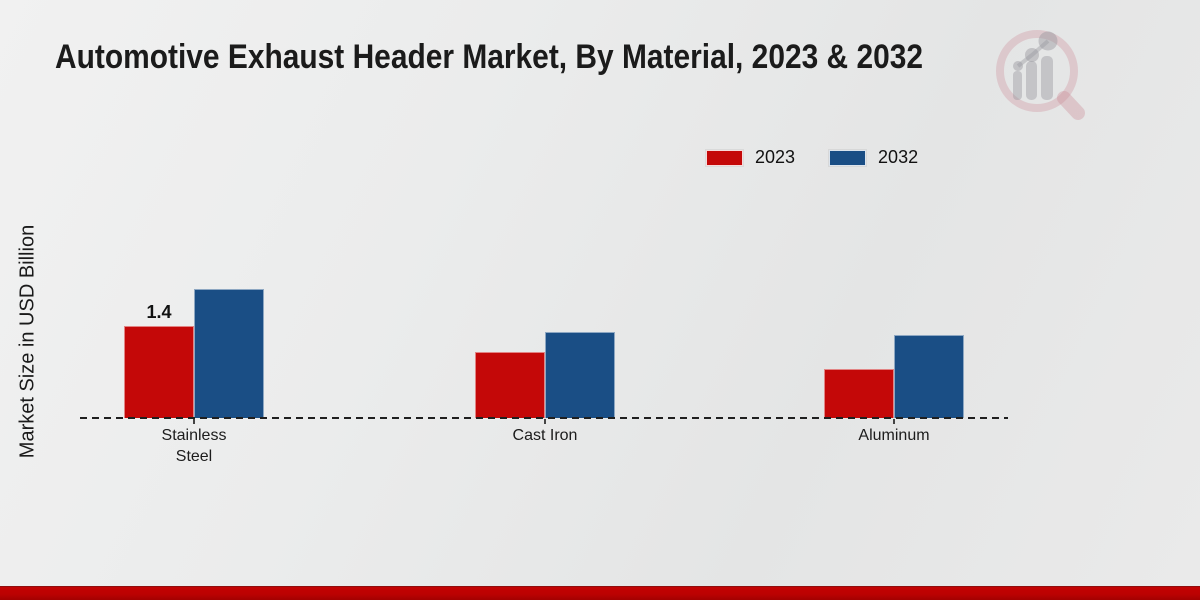 The height and width of the screenshot is (600, 1200). I want to click on legend-label: 2023, so click(775, 157).